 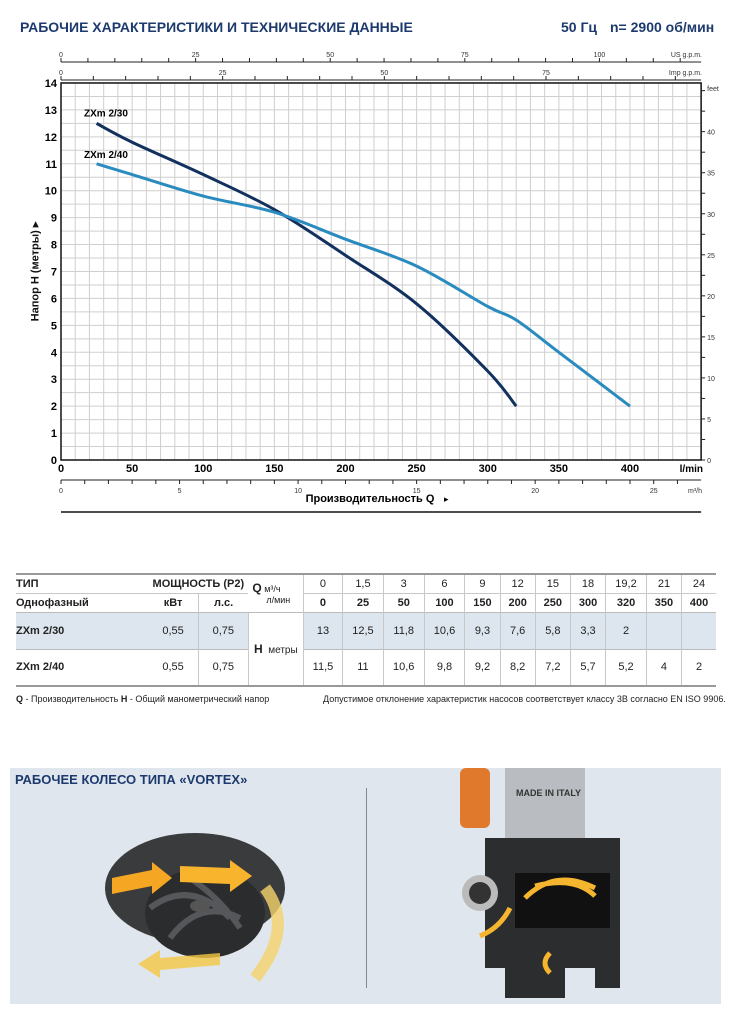 What do you see at coordinates (132, 469) in the screenshot?
I see `x-tick-label: 50` at bounding box center [132, 469].